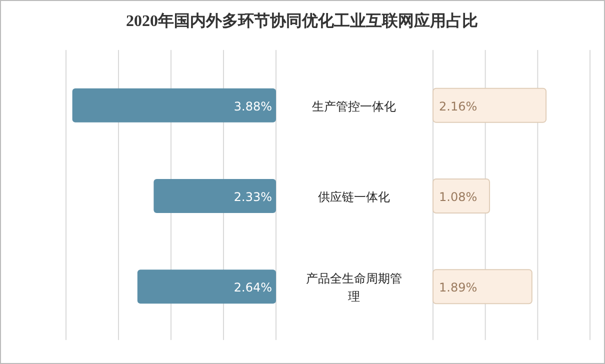 Image resolution: width=605 pixels, height=364 pixels. I want to click on data-label: 1.08%, so click(458, 197).